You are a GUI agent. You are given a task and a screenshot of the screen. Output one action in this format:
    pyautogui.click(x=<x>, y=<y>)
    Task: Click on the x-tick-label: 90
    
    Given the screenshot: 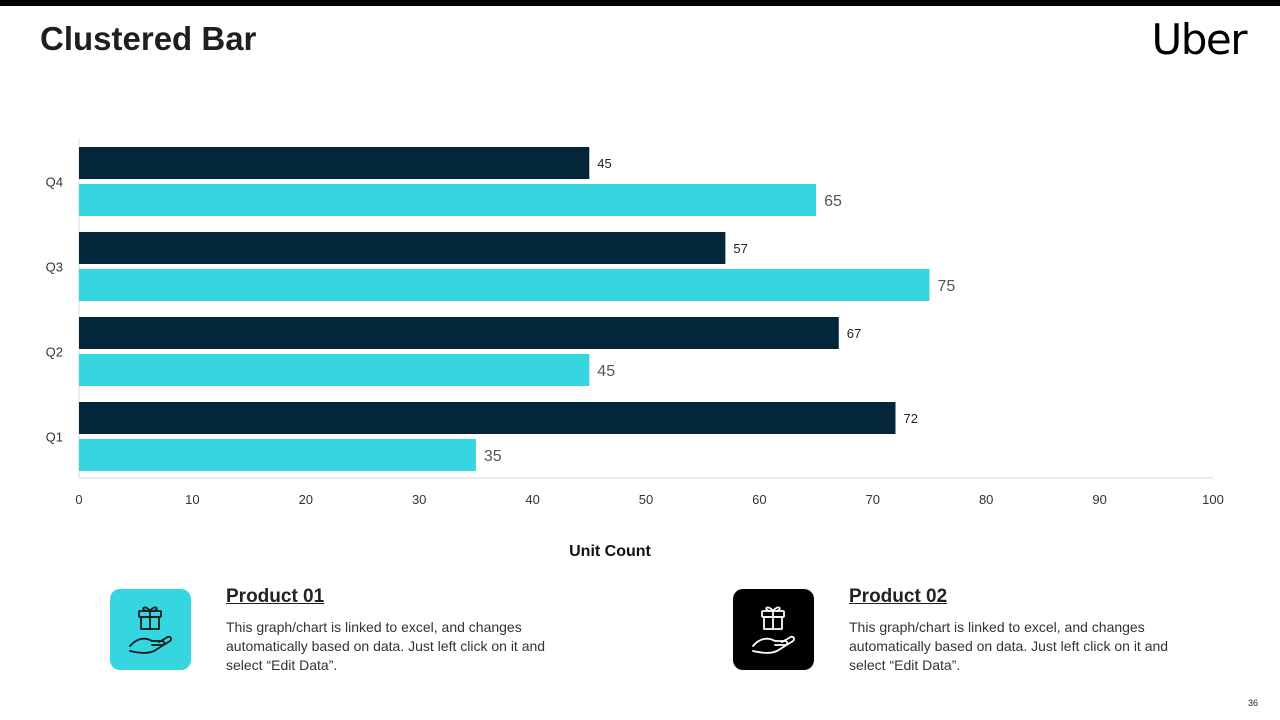 What is the action you would take?
    pyautogui.click(x=1099, y=499)
    